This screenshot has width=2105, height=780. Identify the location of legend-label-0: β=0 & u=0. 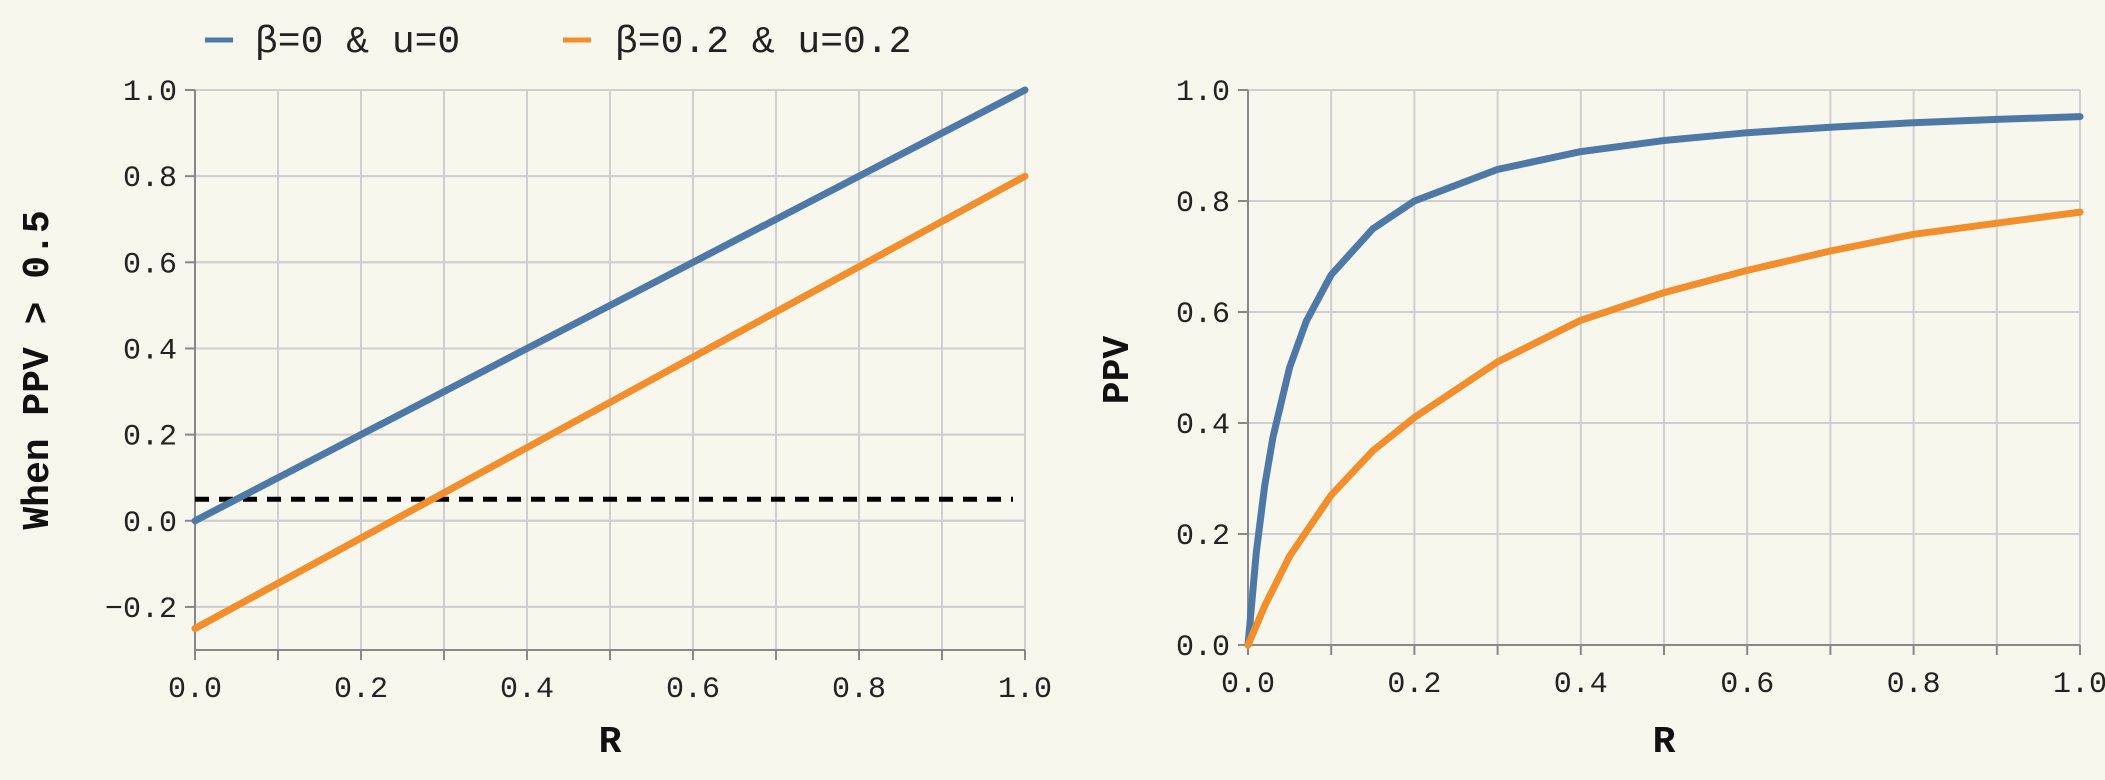
(357, 42).